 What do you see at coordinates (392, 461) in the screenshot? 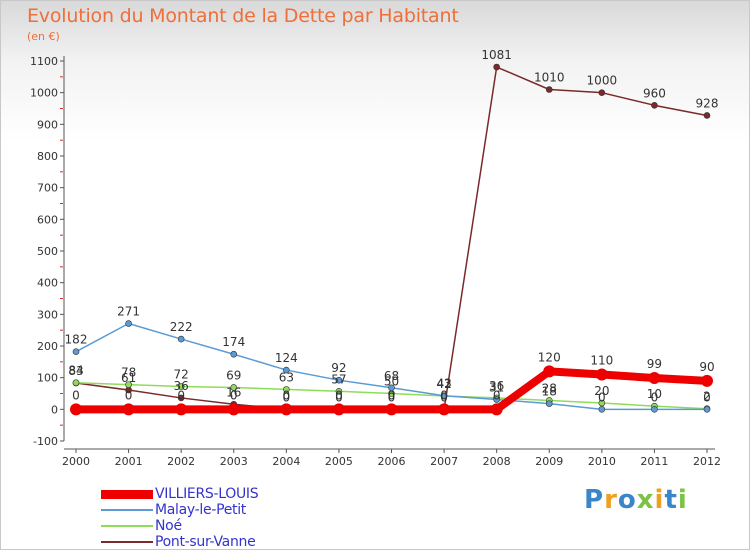
I see `x-tick-label: 2006` at bounding box center [392, 461].